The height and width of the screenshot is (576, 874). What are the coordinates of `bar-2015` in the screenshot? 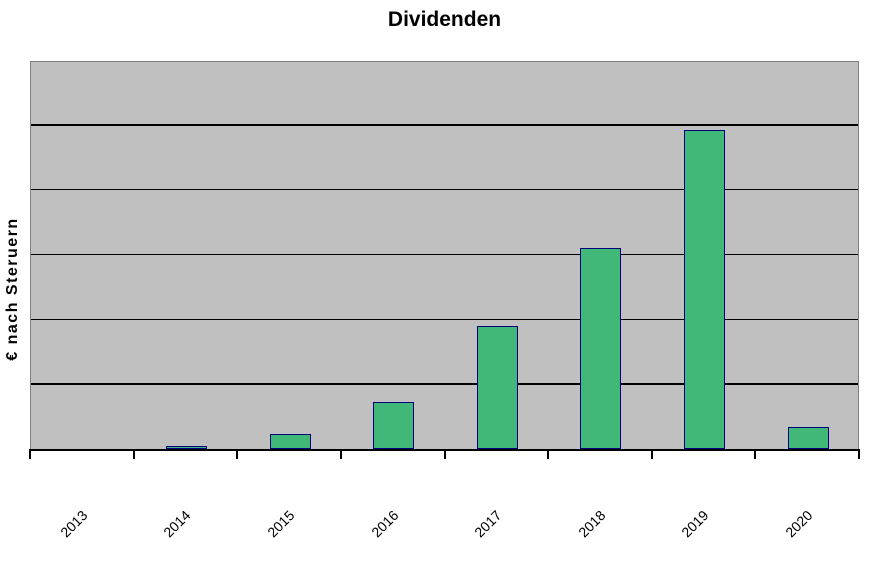 It's located at (290, 441).